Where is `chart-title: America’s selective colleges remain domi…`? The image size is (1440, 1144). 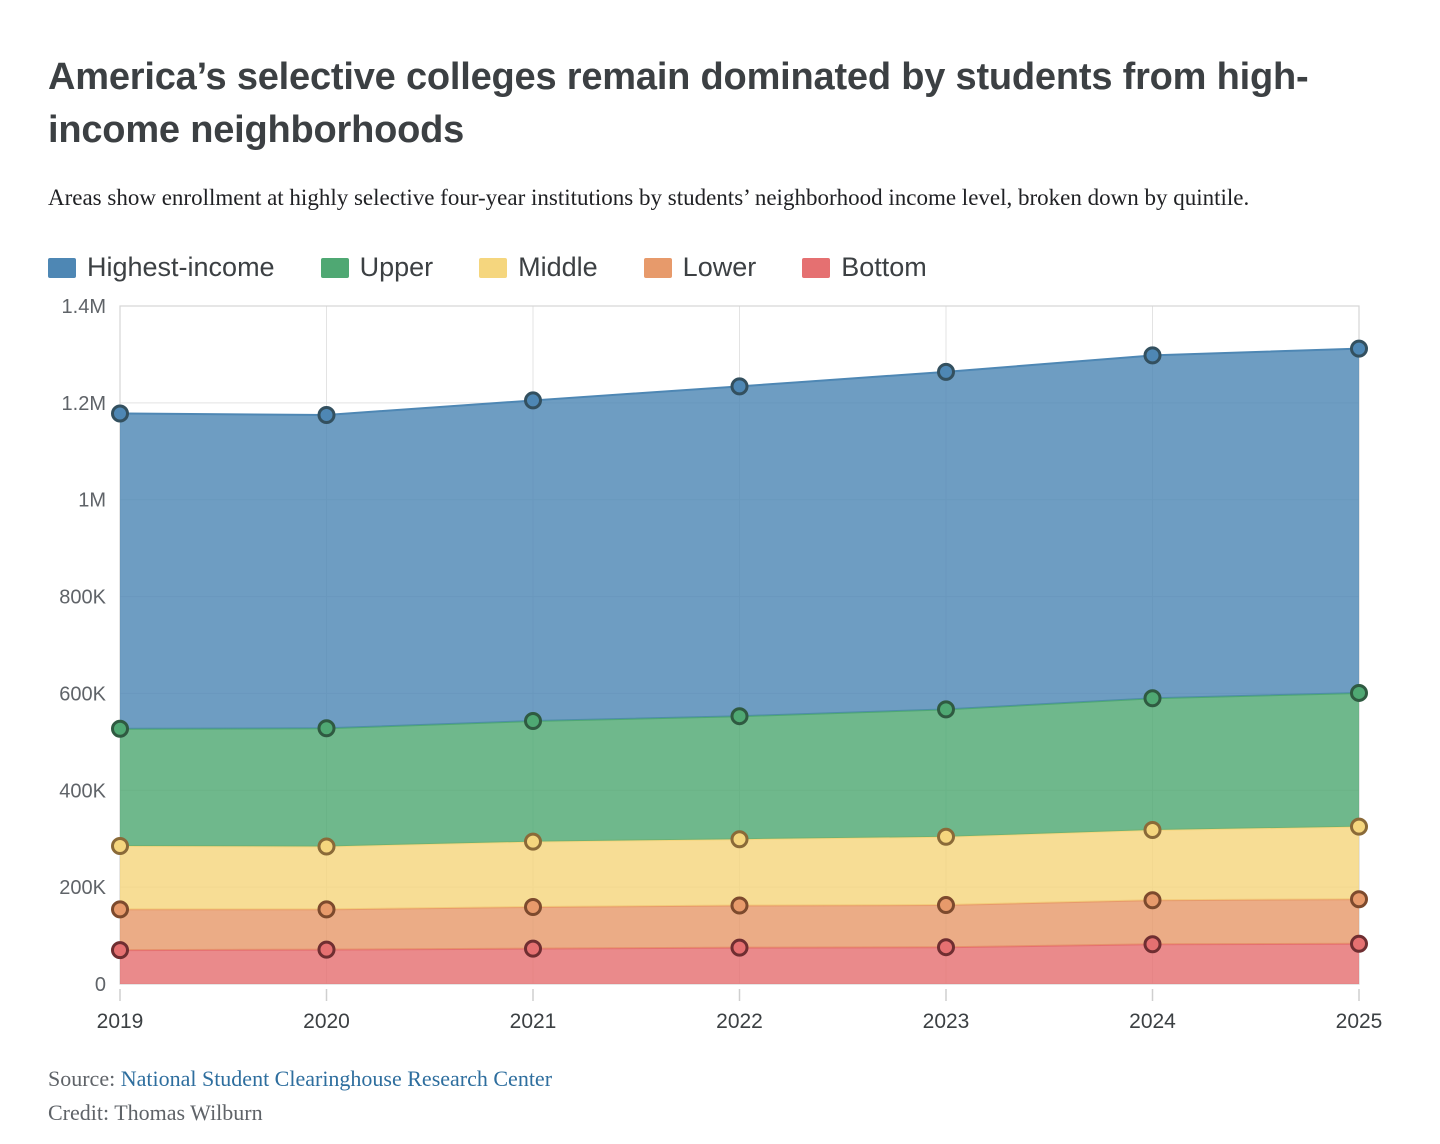
chart-title: America’s selective colleges remain domi… is located at coordinates (678, 104).